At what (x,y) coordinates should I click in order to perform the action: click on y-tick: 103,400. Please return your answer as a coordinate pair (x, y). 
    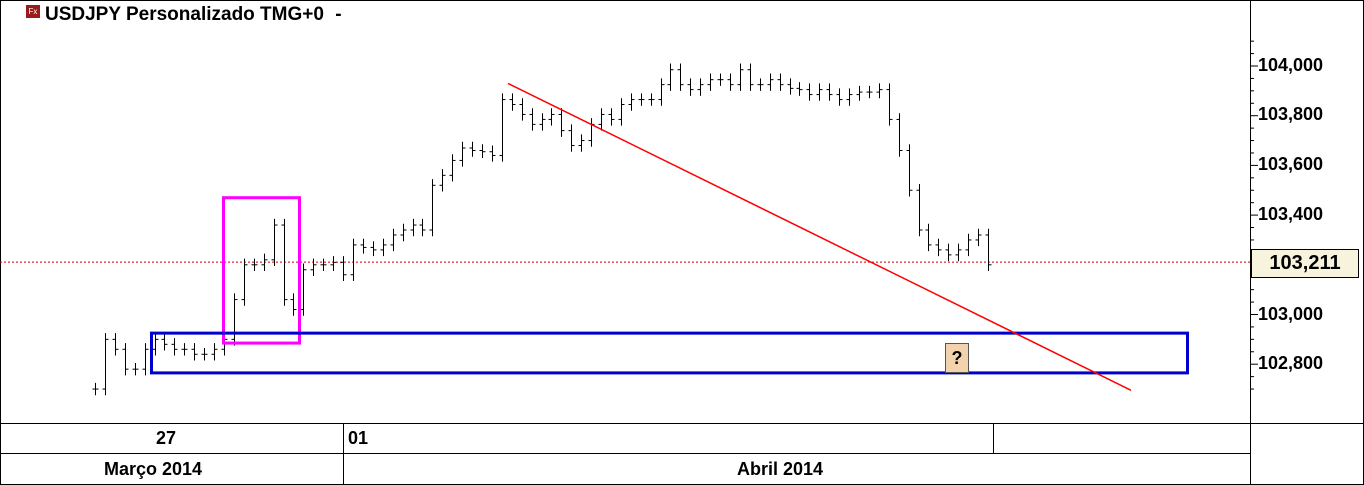
    Looking at the image, I should click on (1291, 214).